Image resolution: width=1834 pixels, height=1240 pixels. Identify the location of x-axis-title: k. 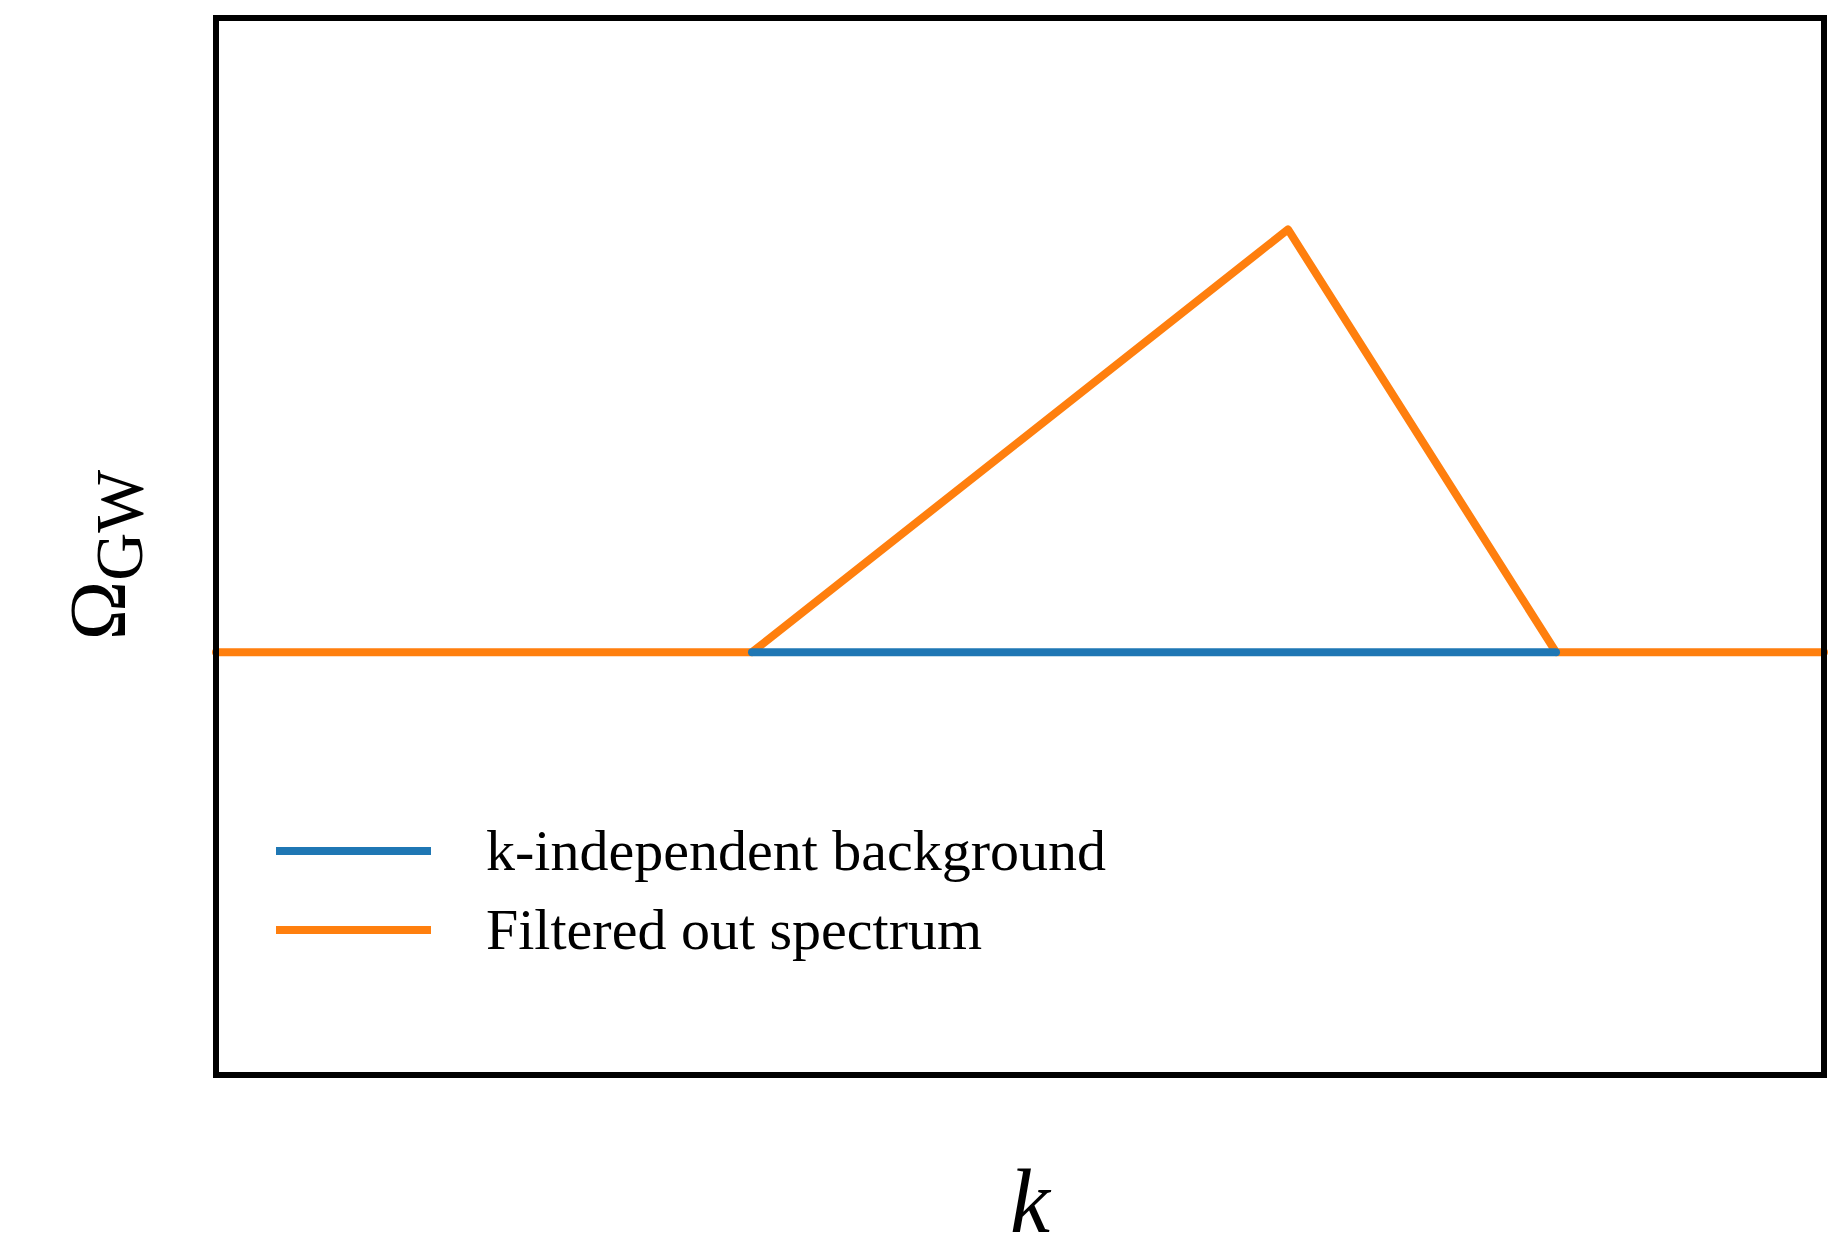
(1030, 1195).